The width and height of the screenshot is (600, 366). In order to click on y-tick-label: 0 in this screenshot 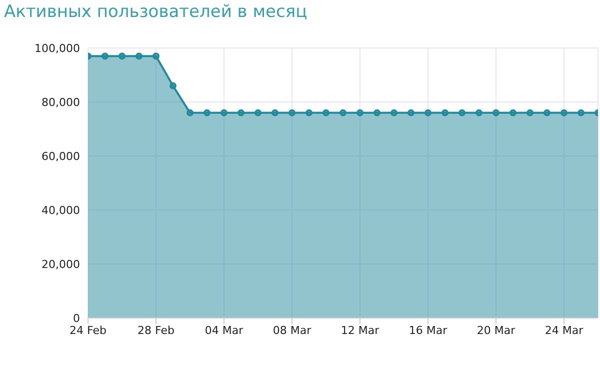, I will do `click(76, 318)`.